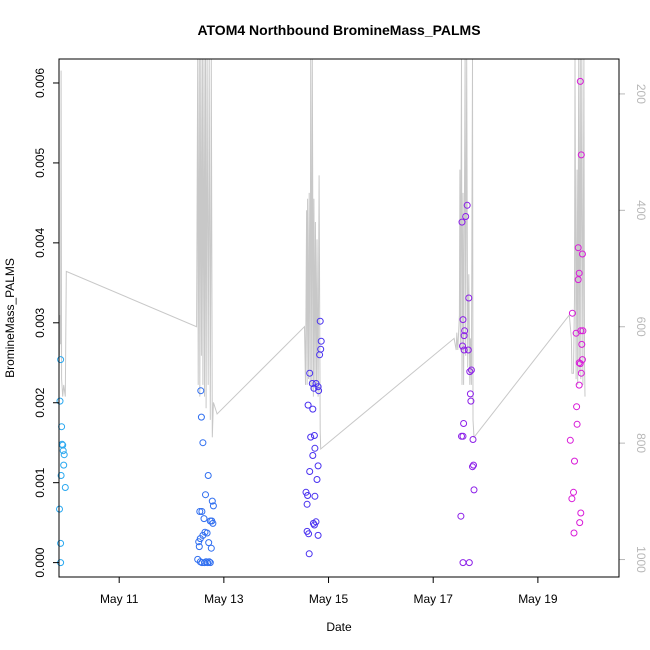 The width and height of the screenshot is (650, 650). Describe the element at coordinates (338, 30) in the screenshot. I see `chart-title: ATOM4 Northbound BromineMass_PALMS` at that location.